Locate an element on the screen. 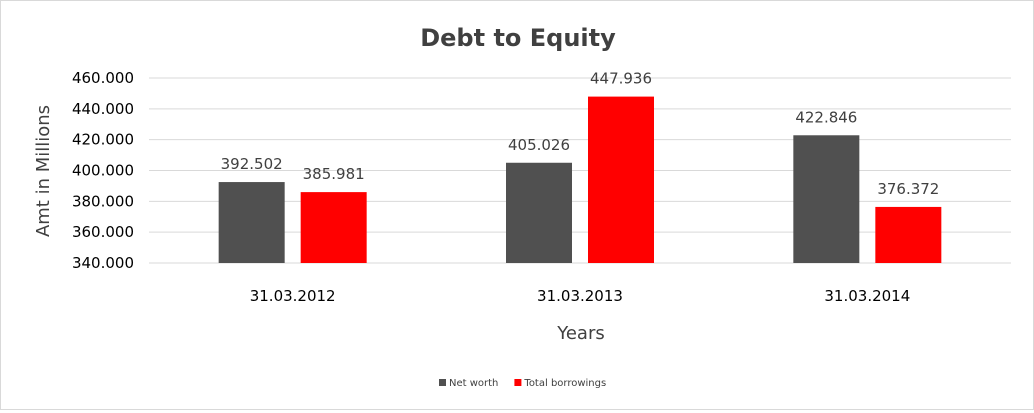 The height and width of the screenshot is (413, 1034). y-tick-label: 420.000 is located at coordinates (103, 140).